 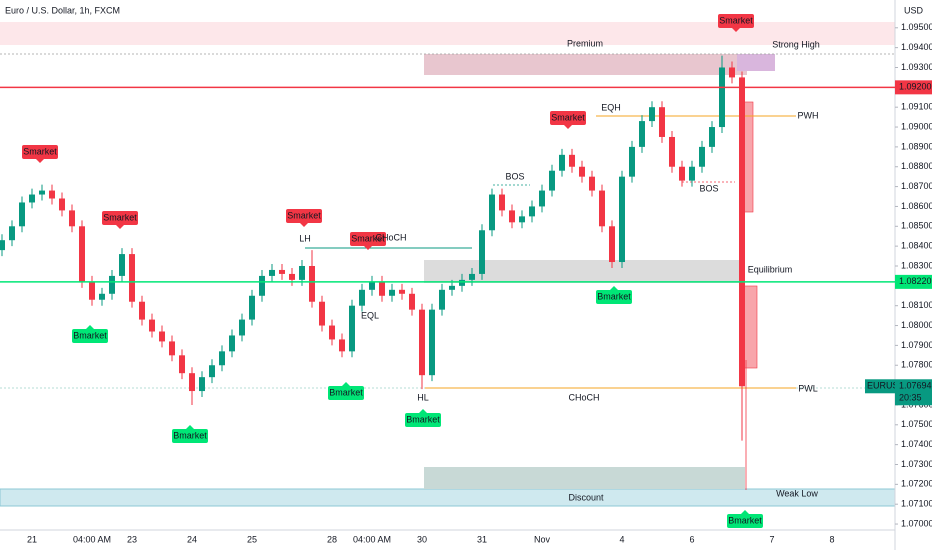 I want to click on annotation: BOS, so click(x=708, y=188).